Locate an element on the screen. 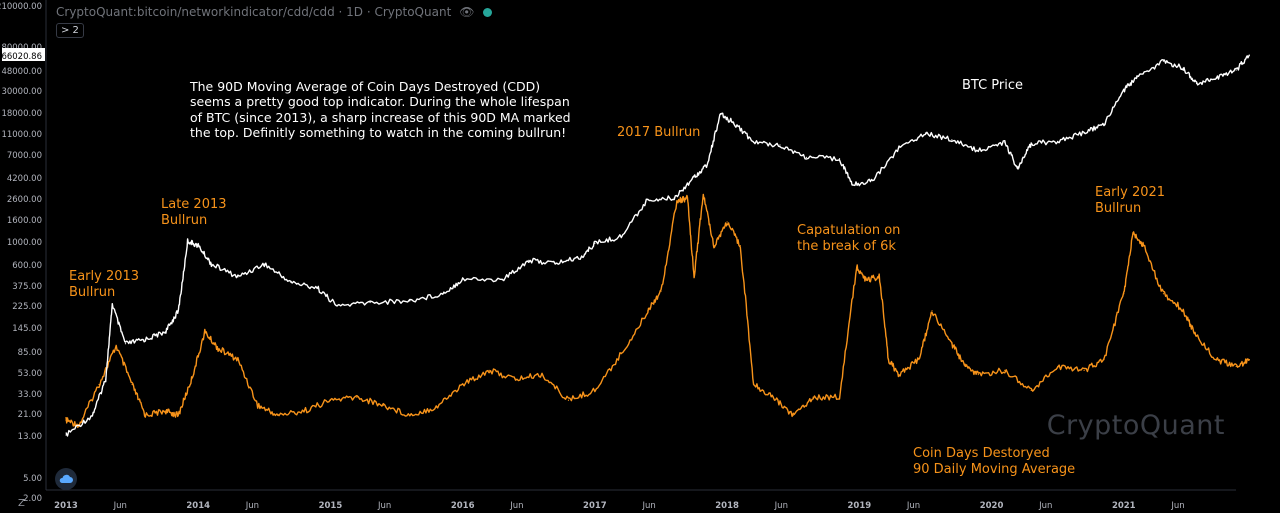 The width and height of the screenshot is (1280, 513). annotation-2017: 2017 Bullrun is located at coordinates (659, 132).